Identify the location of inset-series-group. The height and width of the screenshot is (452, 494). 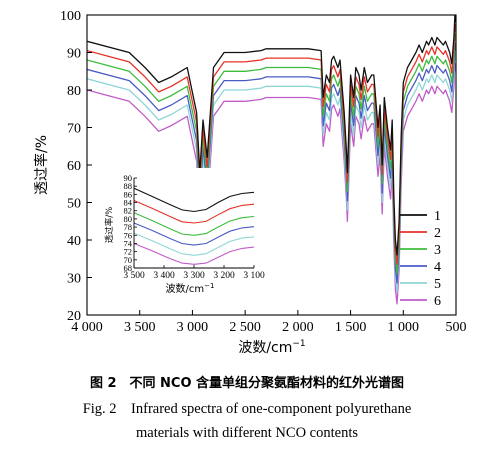
(185, 230).